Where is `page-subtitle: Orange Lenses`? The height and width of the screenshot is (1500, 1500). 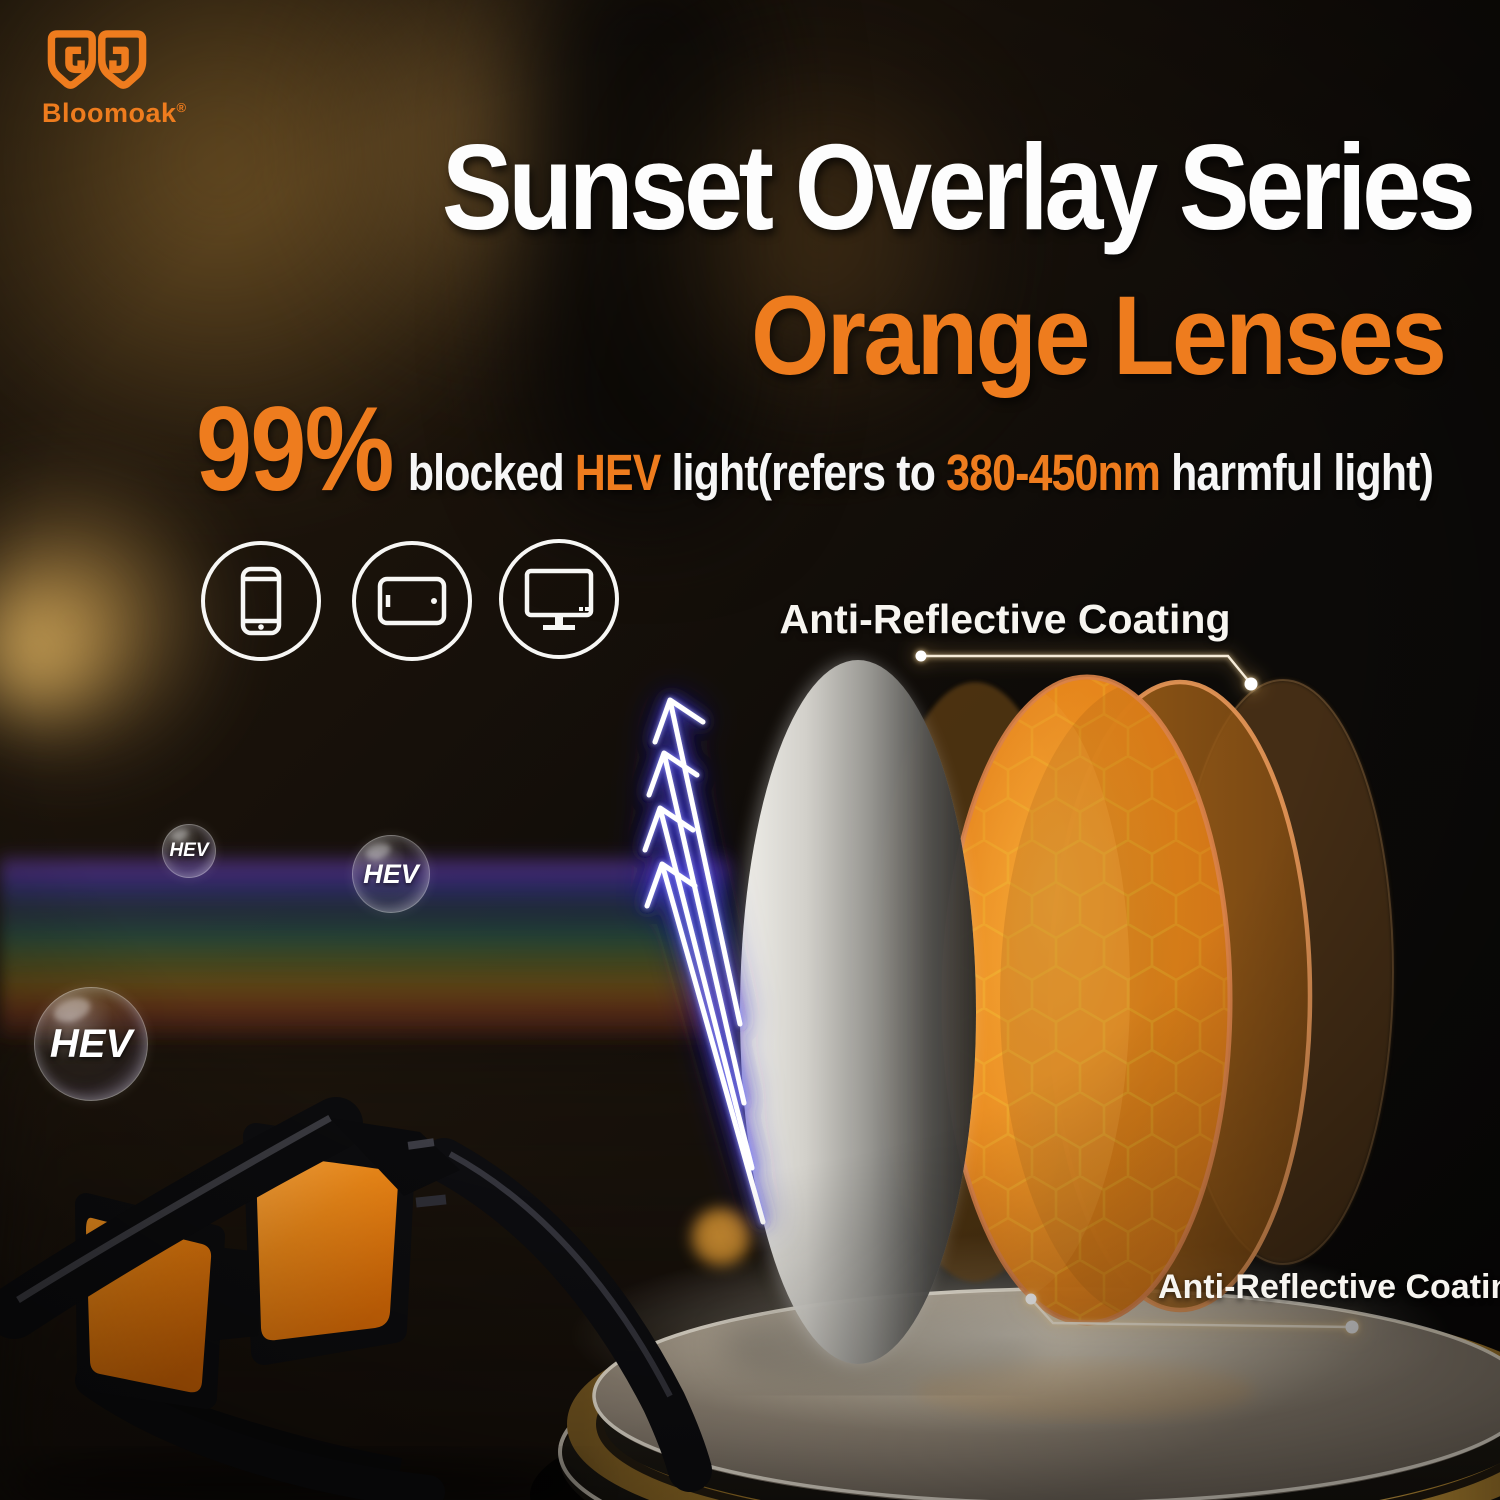
page-subtitle: Orange Lenses is located at coordinates (1098, 335).